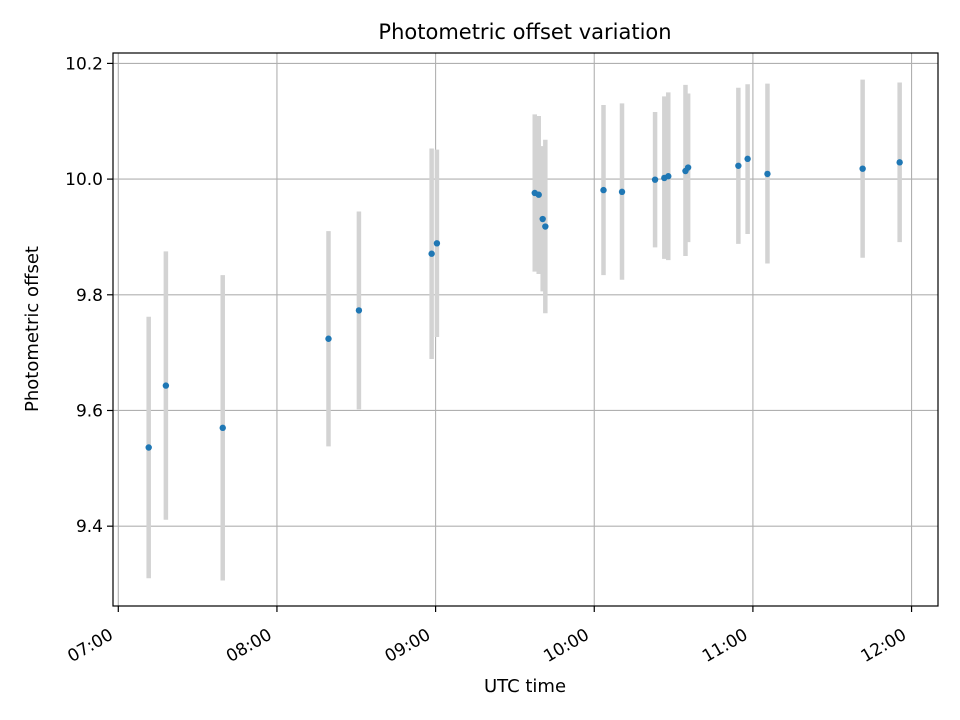  I want to click on y-tick-label: 9.6, so click(89, 411).